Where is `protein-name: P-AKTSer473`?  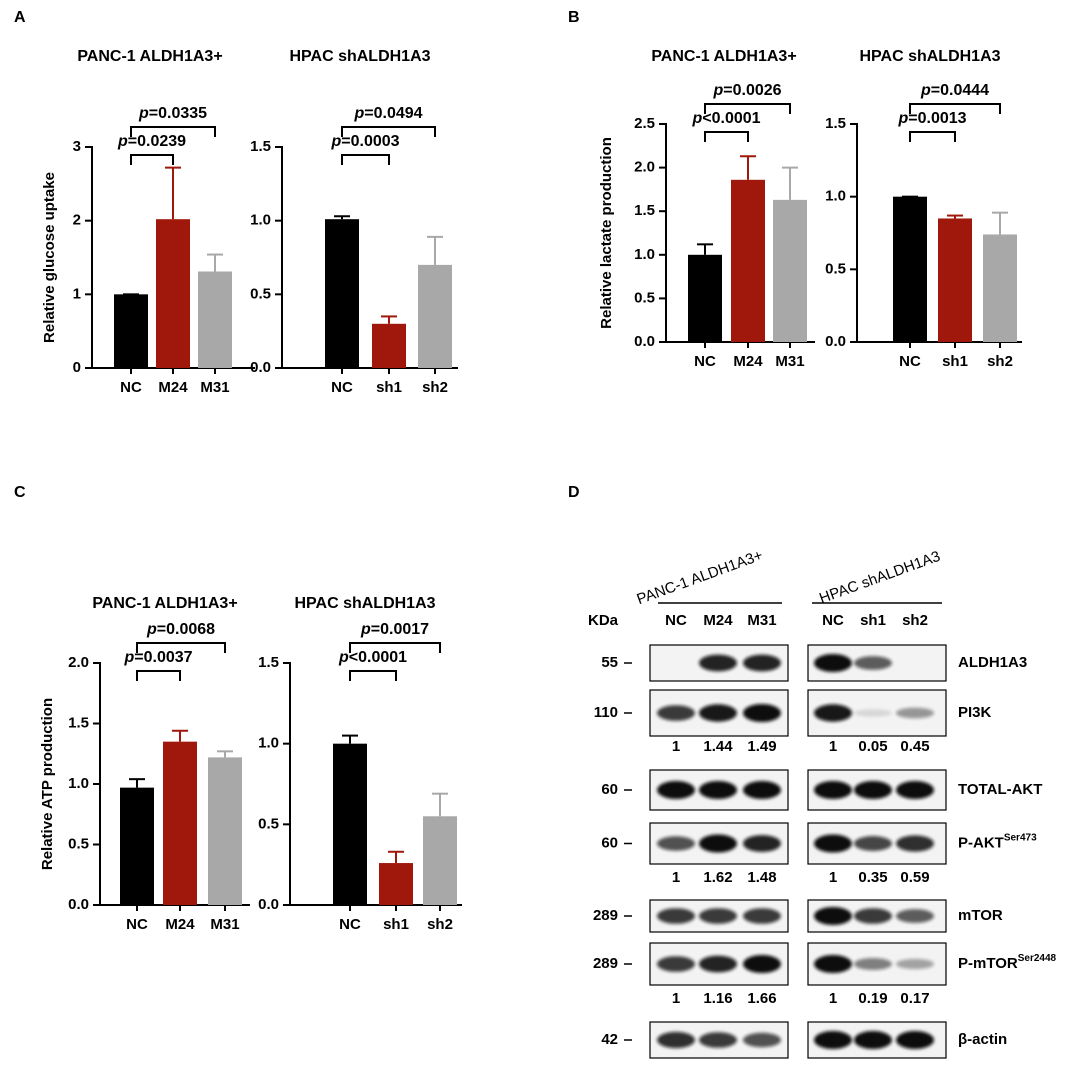 protein-name: P-AKTSer473 is located at coordinates (997, 841).